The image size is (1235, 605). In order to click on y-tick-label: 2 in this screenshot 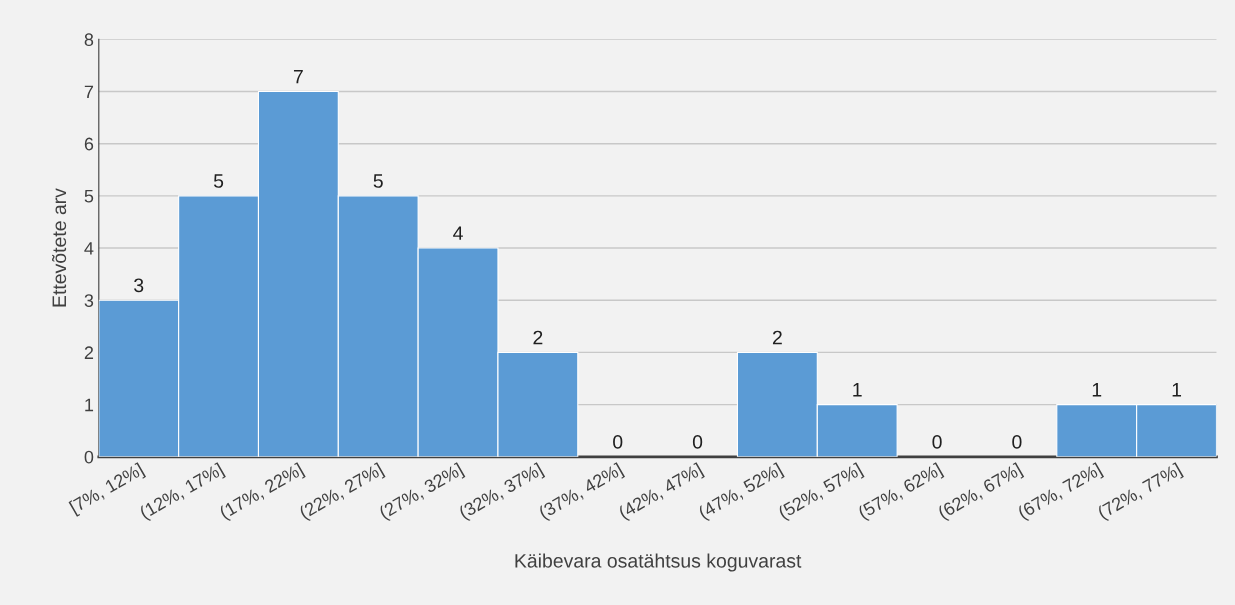, I will do `click(89, 352)`.